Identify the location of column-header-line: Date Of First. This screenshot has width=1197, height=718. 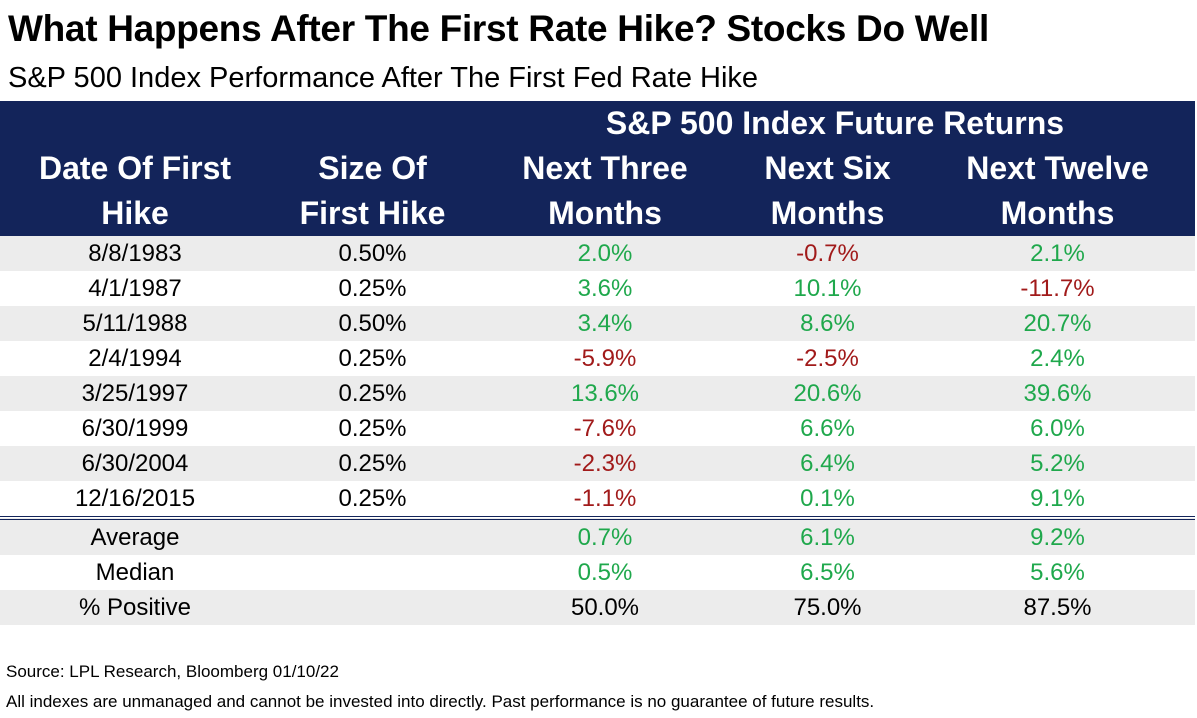
(135, 168).